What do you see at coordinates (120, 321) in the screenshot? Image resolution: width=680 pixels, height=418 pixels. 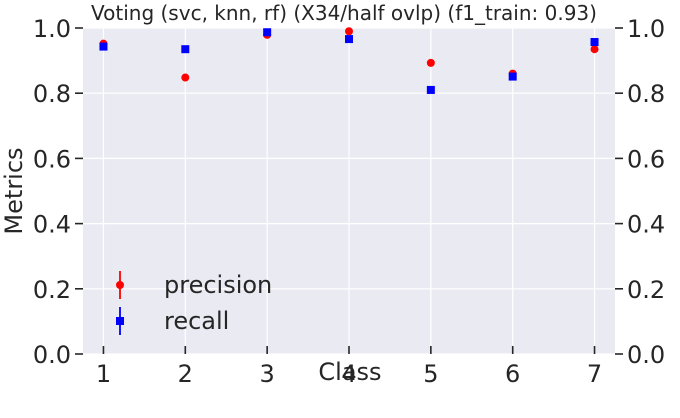 I see `legend-marker-recall` at bounding box center [120, 321].